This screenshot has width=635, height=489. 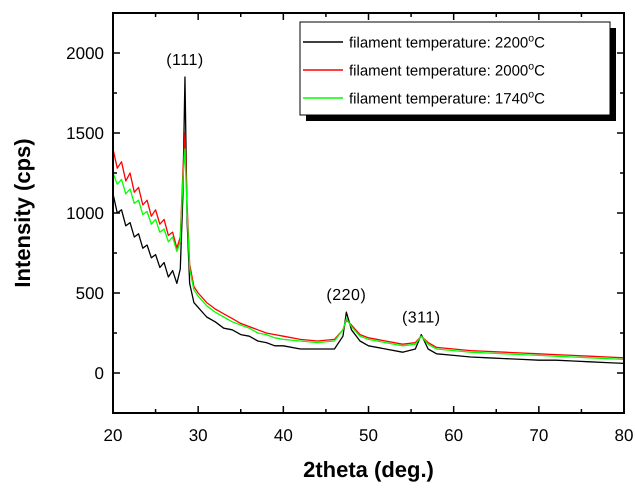 I want to click on x-tick-label: 40, so click(x=283, y=435).